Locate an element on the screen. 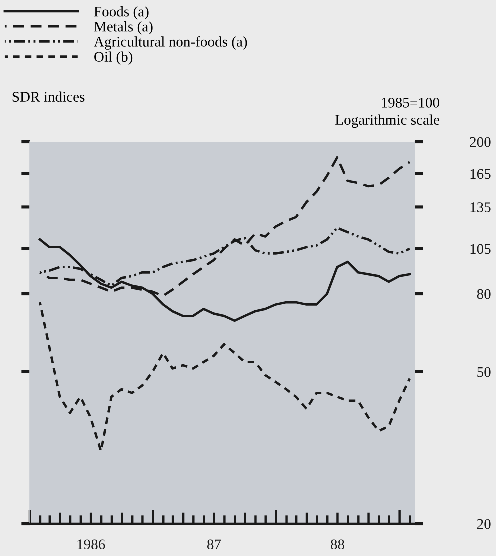  x-tick-label: 87 is located at coordinates (214, 545).